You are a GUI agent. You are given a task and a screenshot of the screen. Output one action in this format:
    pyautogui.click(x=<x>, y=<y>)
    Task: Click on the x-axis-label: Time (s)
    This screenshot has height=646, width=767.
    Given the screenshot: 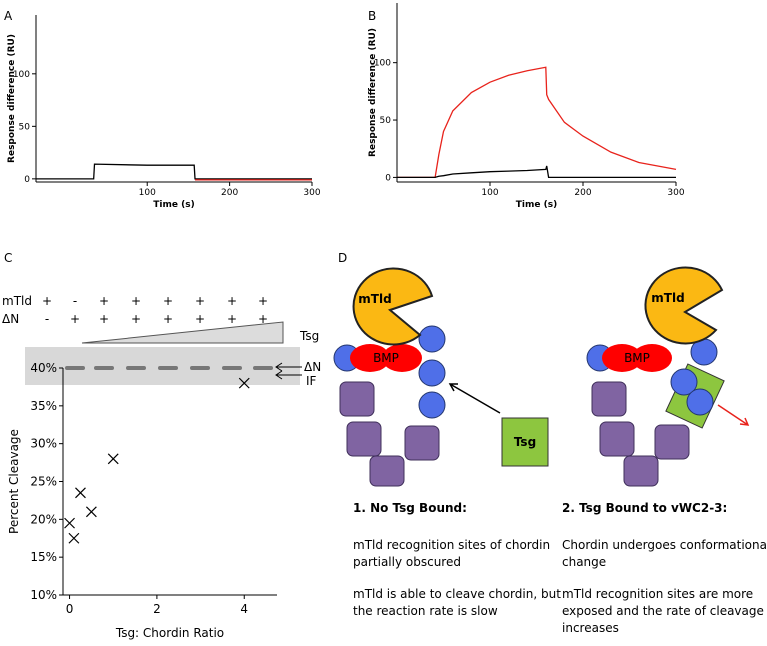 What is the action you would take?
    pyautogui.click(x=173, y=205)
    